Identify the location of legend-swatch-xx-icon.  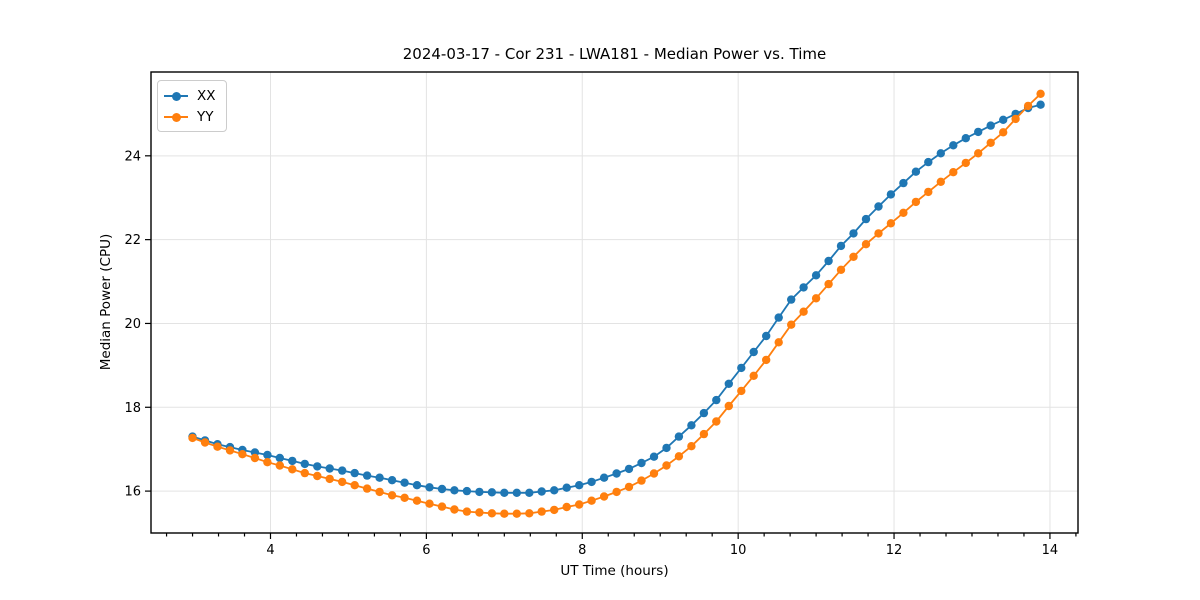
(176, 96).